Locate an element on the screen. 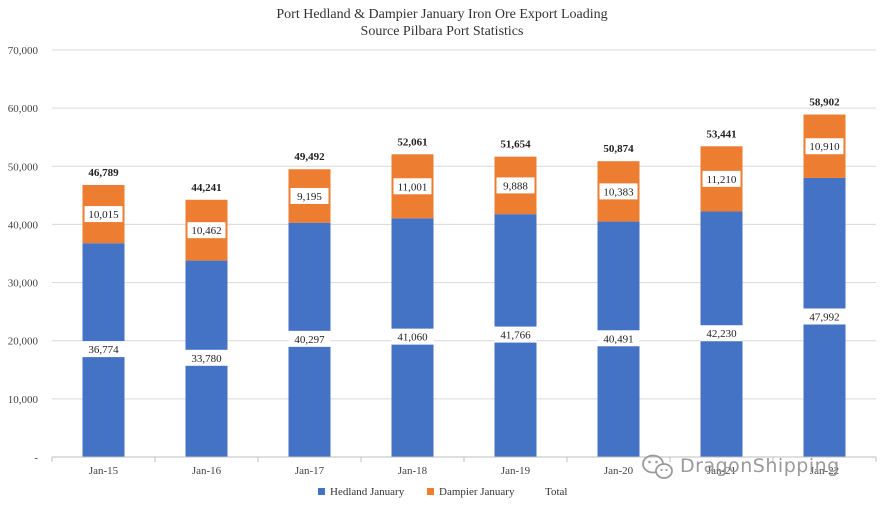  watermark: DragonShipping is located at coordinates (741, 466).